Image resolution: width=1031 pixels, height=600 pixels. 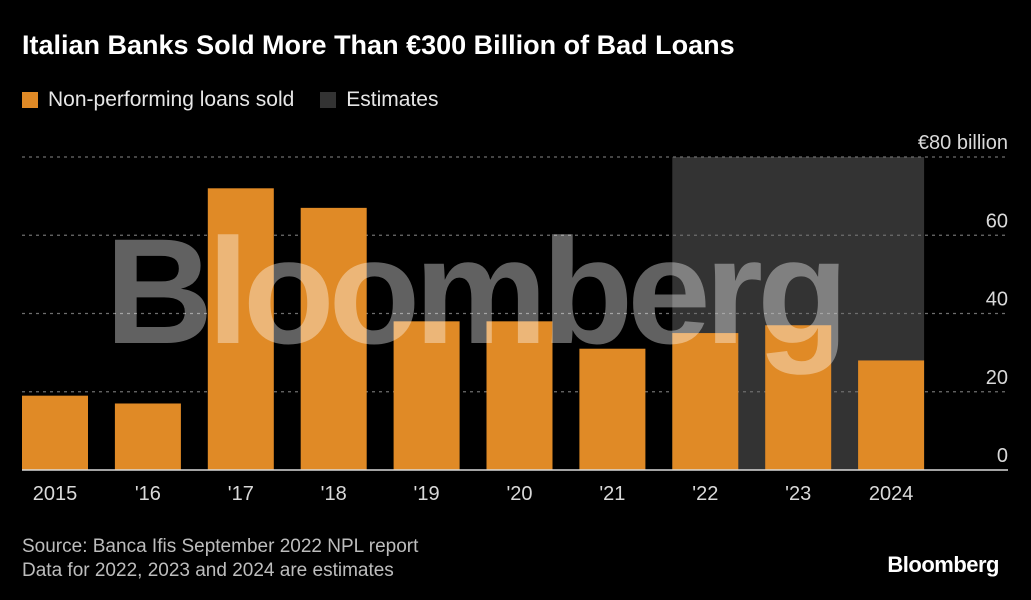 What do you see at coordinates (427, 494) in the screenshot?
I see `x-tick-label-4: '19` at bounding box center [427, 494].